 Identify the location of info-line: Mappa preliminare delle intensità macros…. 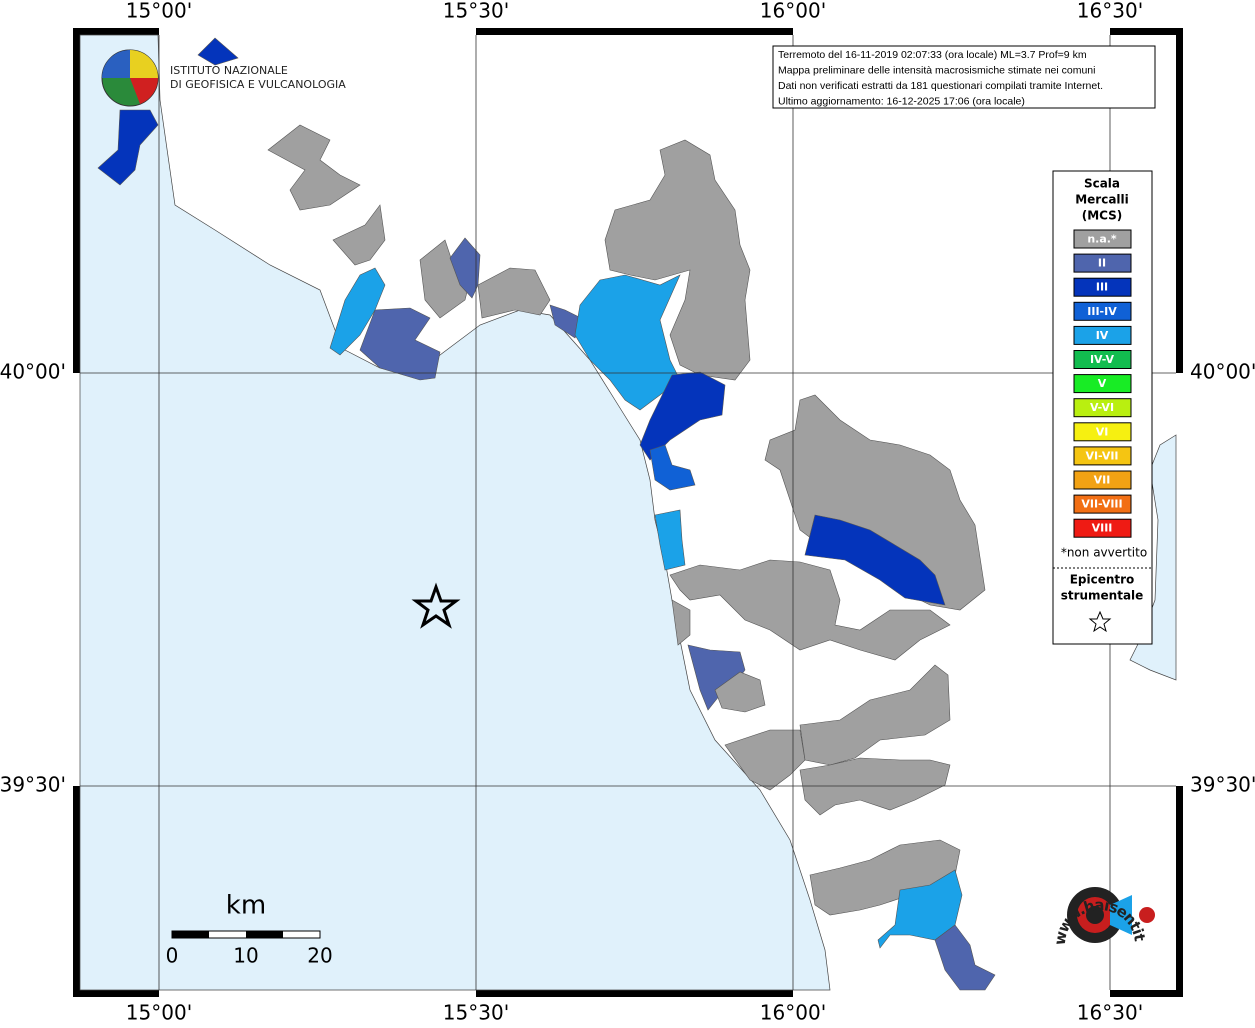
(936, 70).